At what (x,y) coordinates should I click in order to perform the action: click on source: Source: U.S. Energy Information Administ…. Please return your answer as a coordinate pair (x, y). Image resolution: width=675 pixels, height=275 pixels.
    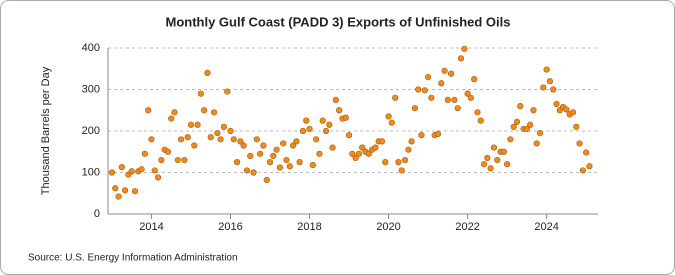
    Looking at the image, I should click on (133, 258).